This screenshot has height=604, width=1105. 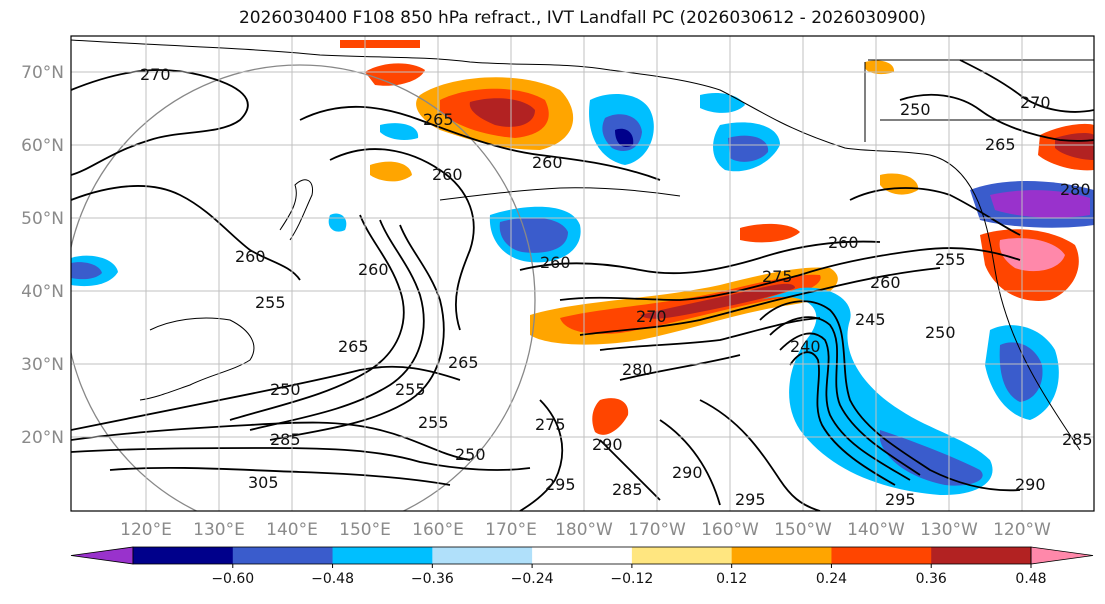 What do you see at coordinates (263, 482) in the screenshot?
I see `contour-label: 305` at bounding box center [263, 482].